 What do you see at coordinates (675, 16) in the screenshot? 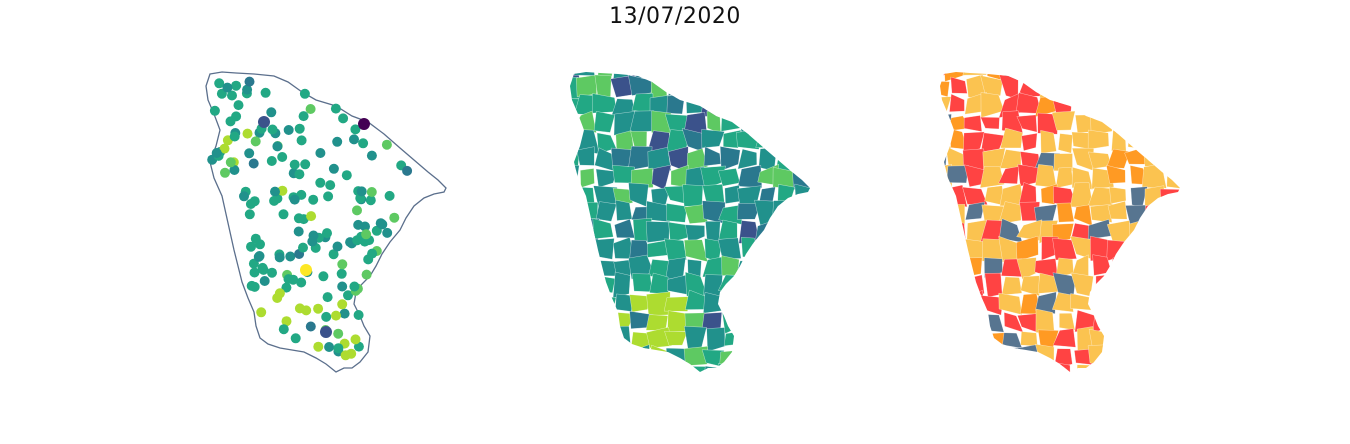
I see `figure-title: 13/07/2020` at bounding box center [675, 16].